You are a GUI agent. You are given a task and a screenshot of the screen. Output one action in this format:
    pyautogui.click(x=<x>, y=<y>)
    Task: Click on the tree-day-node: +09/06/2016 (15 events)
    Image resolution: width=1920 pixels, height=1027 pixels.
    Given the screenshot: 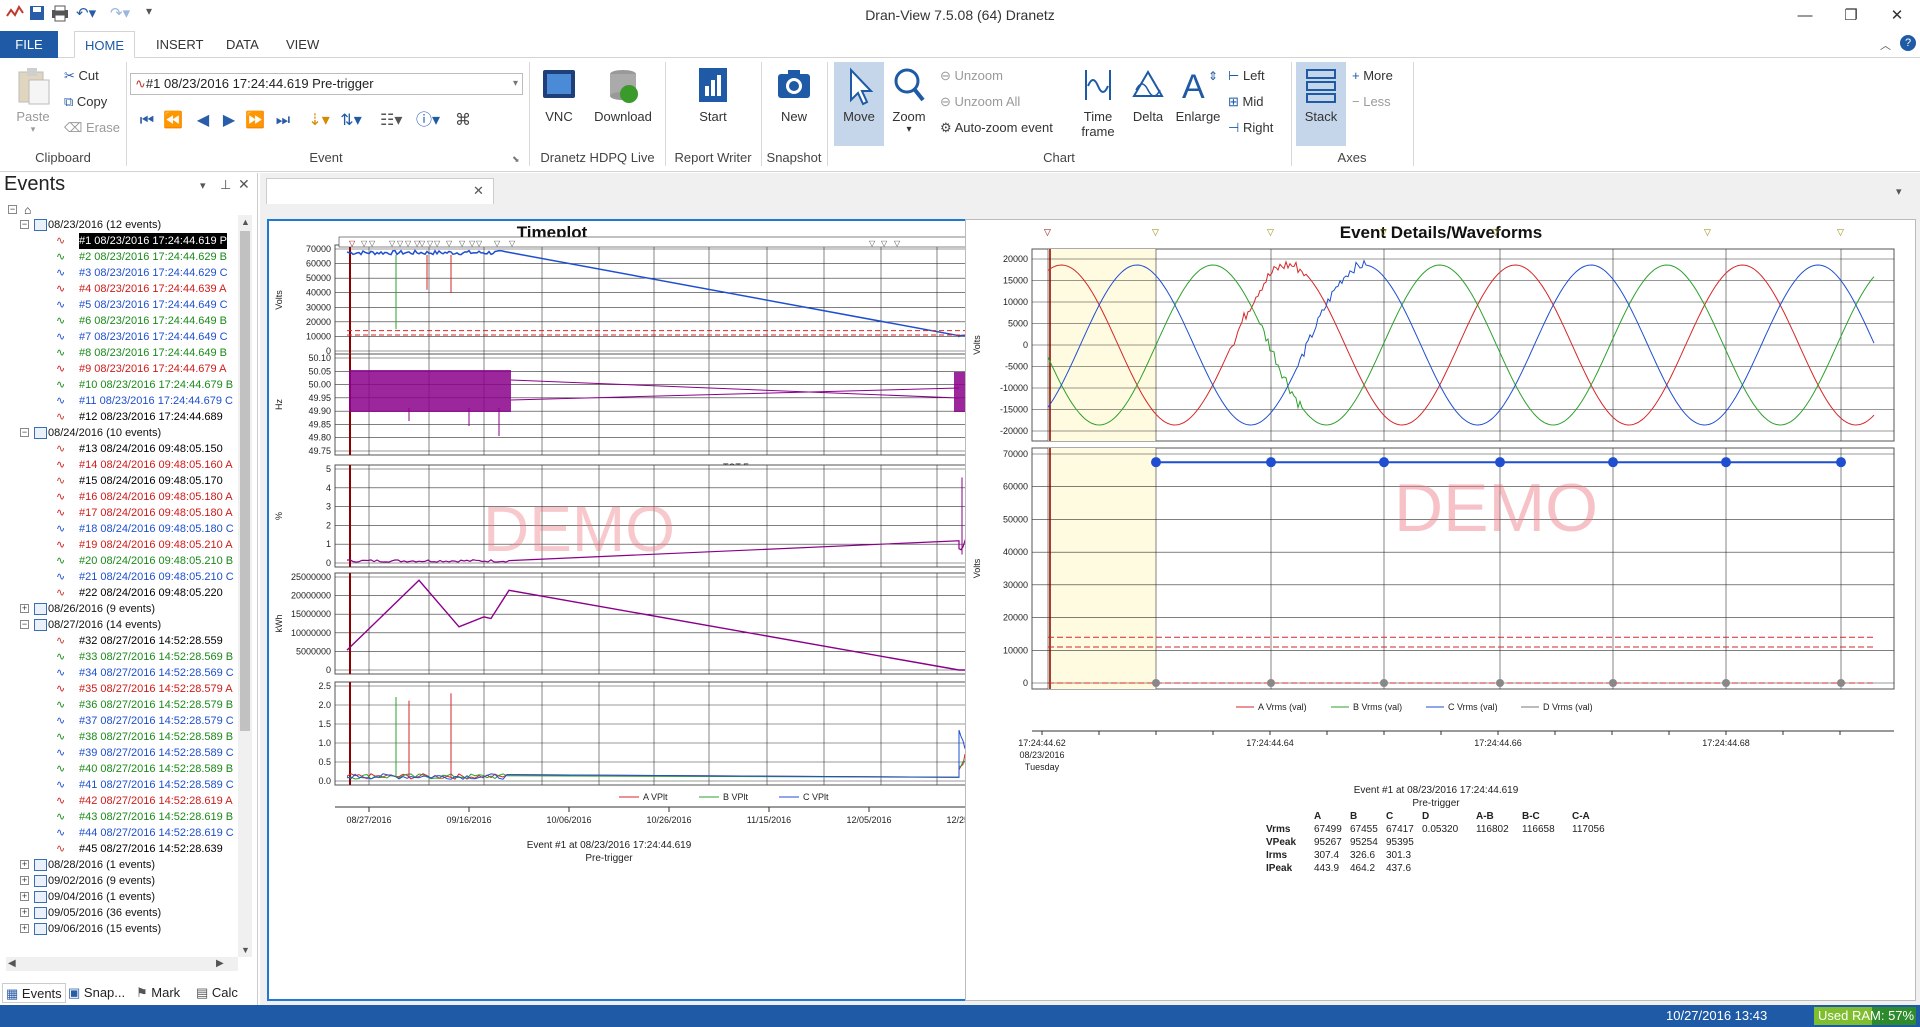 What is the action you would take?
    pyautogui.click(x=122, y=929)
    